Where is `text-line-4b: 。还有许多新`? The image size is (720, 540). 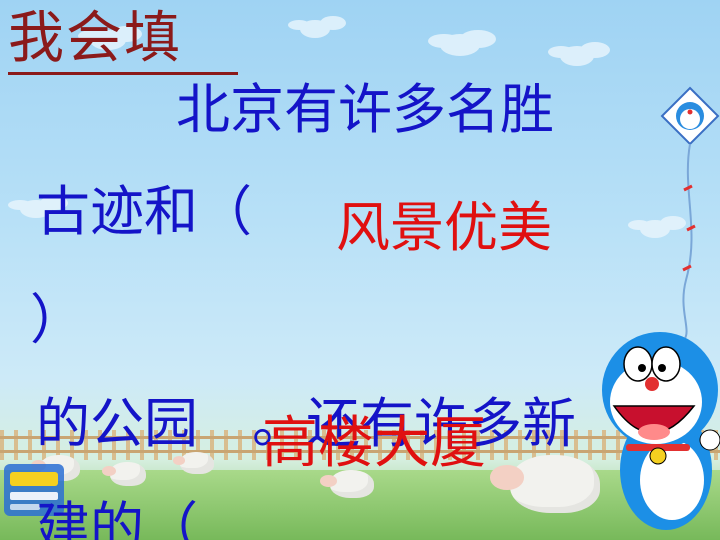 text-line-4b: 。还有许多新 is located at coordinates (414, 423).